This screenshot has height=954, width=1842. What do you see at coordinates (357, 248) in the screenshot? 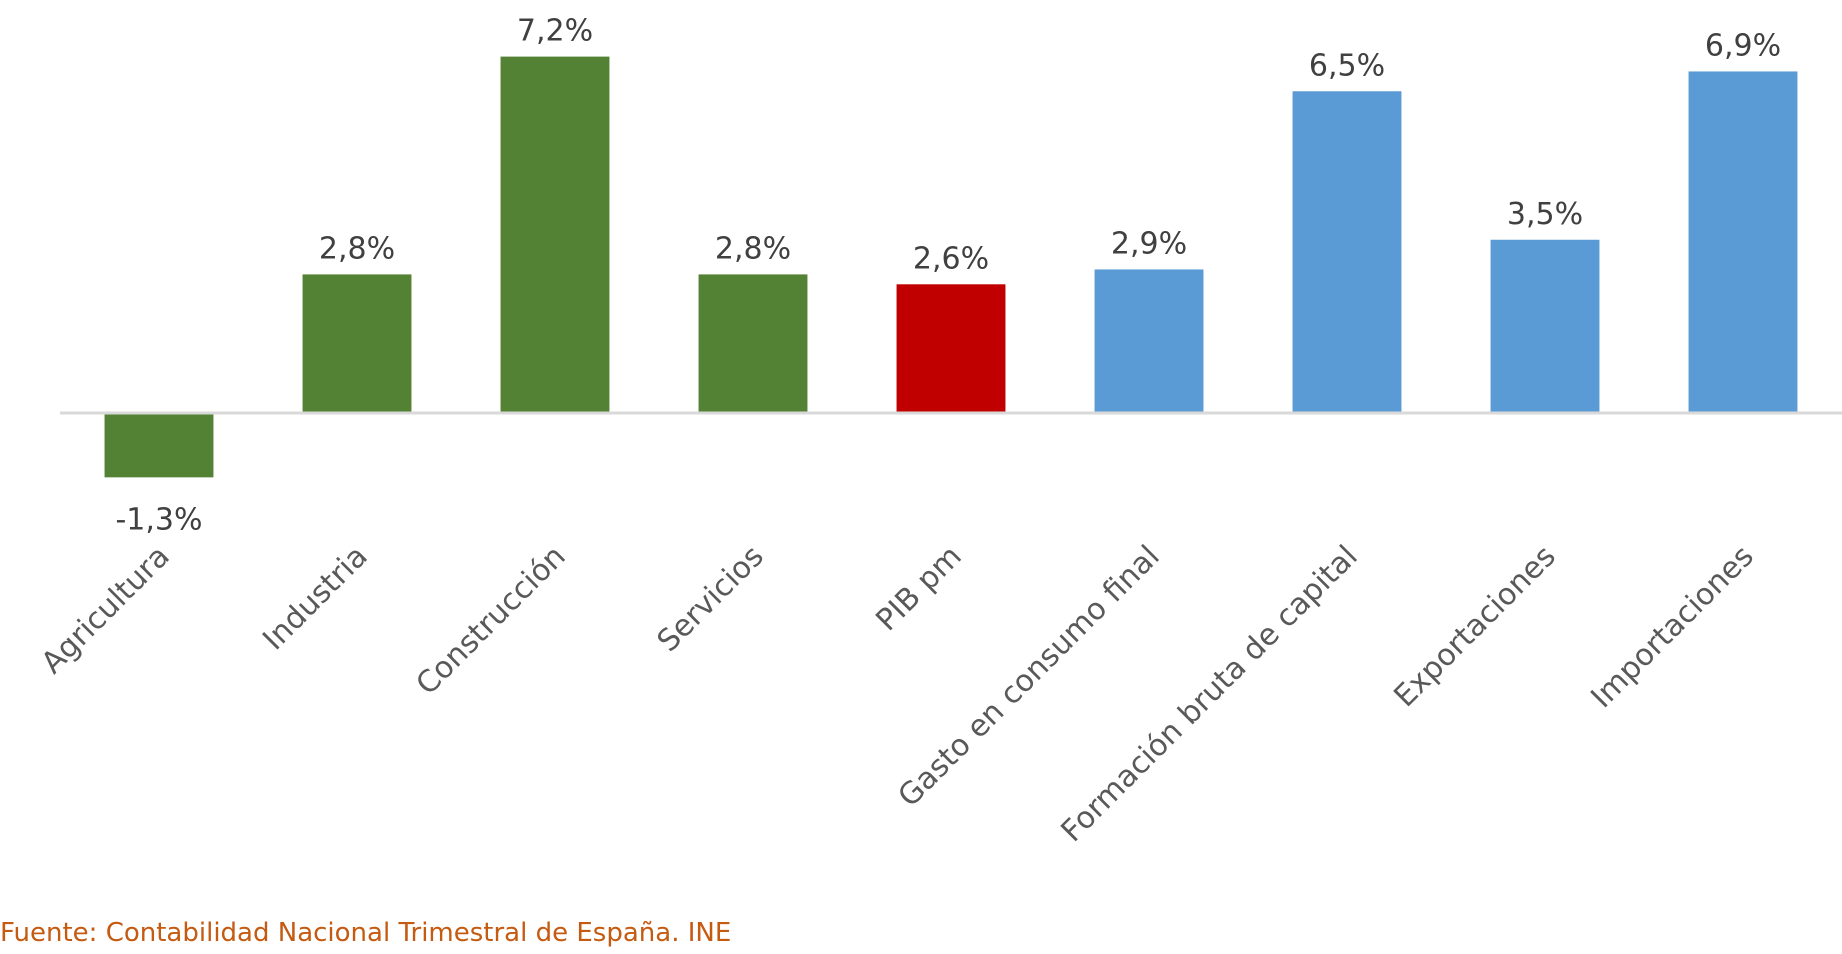
I see `value-label-1: 2,8%` at bounding box center [357, 248].